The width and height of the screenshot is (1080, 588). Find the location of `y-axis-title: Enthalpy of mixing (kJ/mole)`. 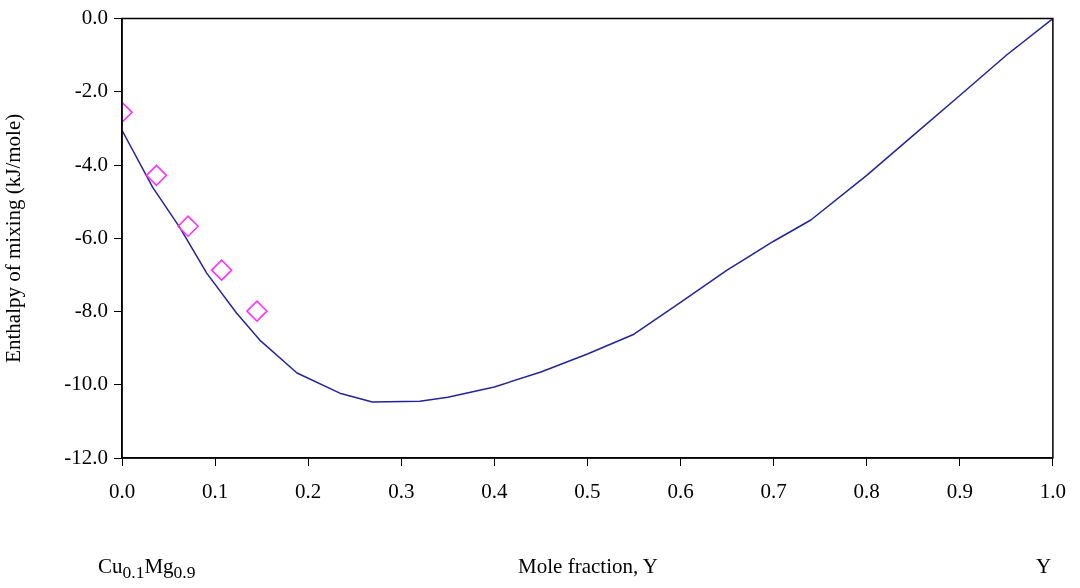

y-axis-title: Enthalpy of mixing (kJ/mole) is located at coordinates (13, 238).